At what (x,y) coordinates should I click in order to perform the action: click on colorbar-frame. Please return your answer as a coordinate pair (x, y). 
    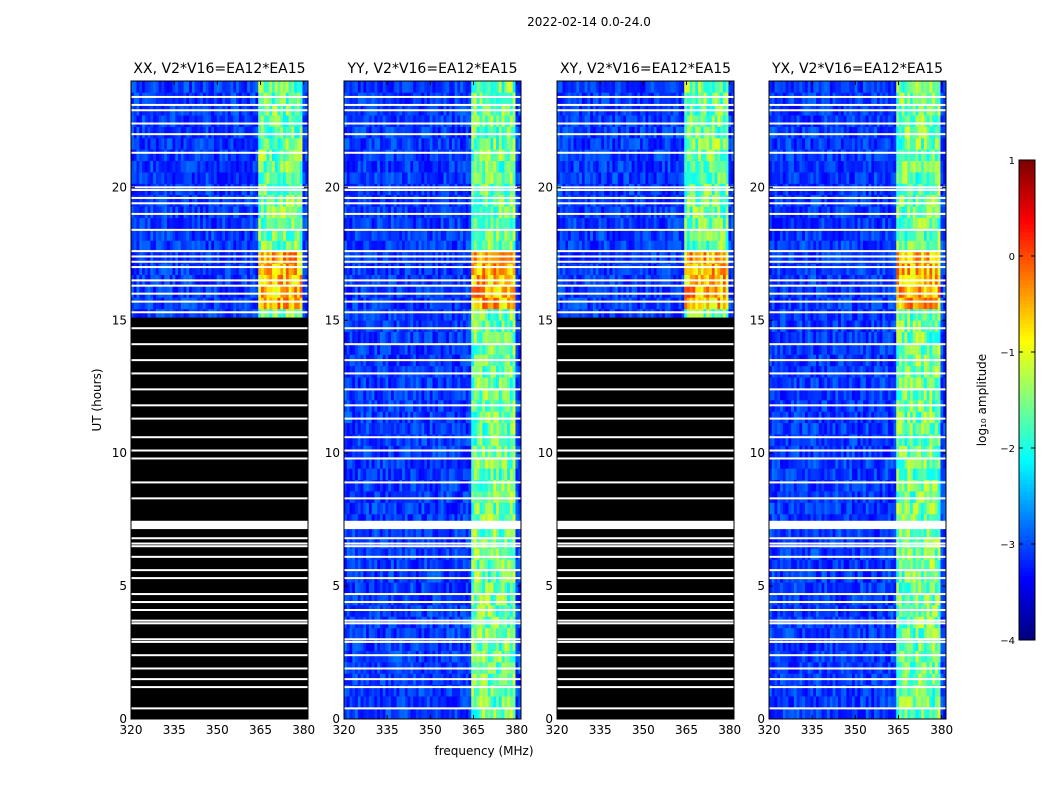
    Looking at the image, I should click on (1027, 400).